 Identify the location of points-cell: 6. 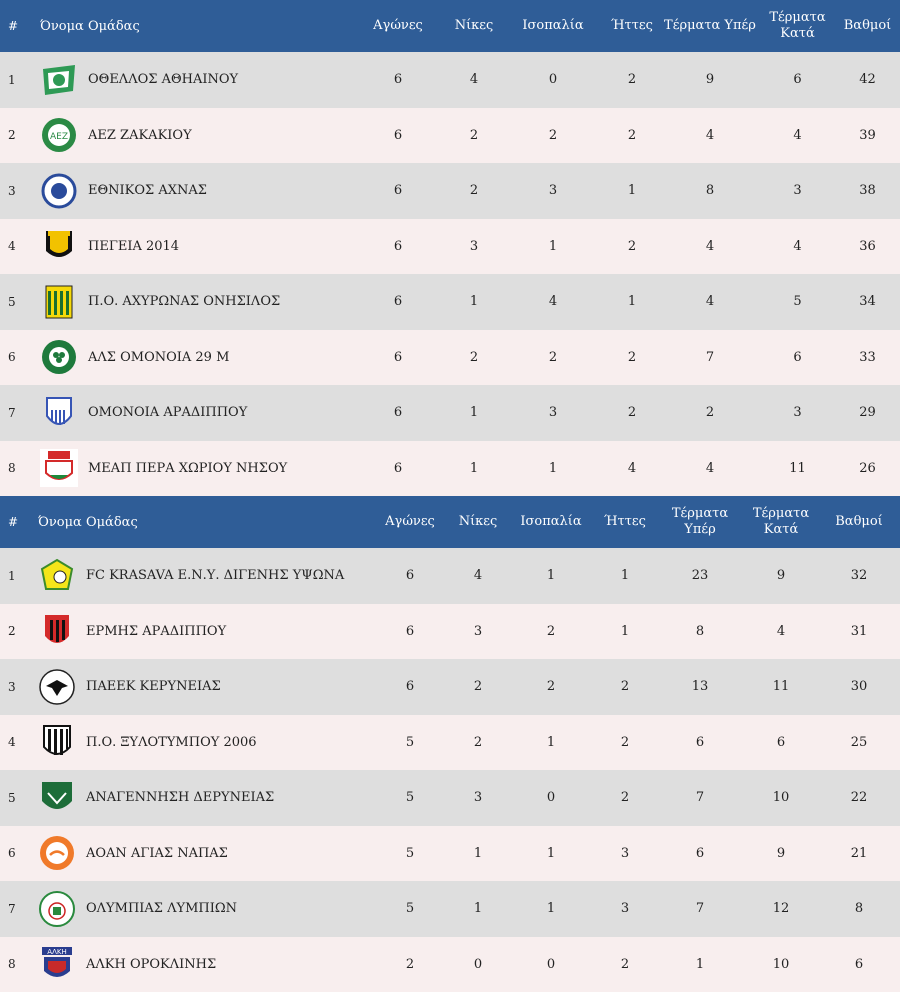
(859, 964).